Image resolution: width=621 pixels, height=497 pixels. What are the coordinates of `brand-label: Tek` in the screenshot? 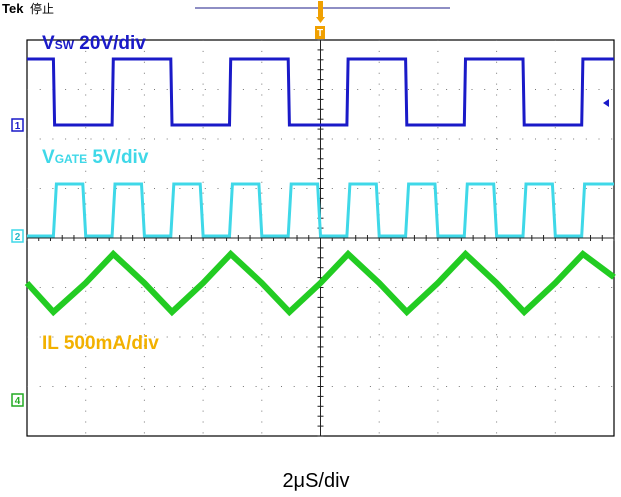 It's located at (13, 8).